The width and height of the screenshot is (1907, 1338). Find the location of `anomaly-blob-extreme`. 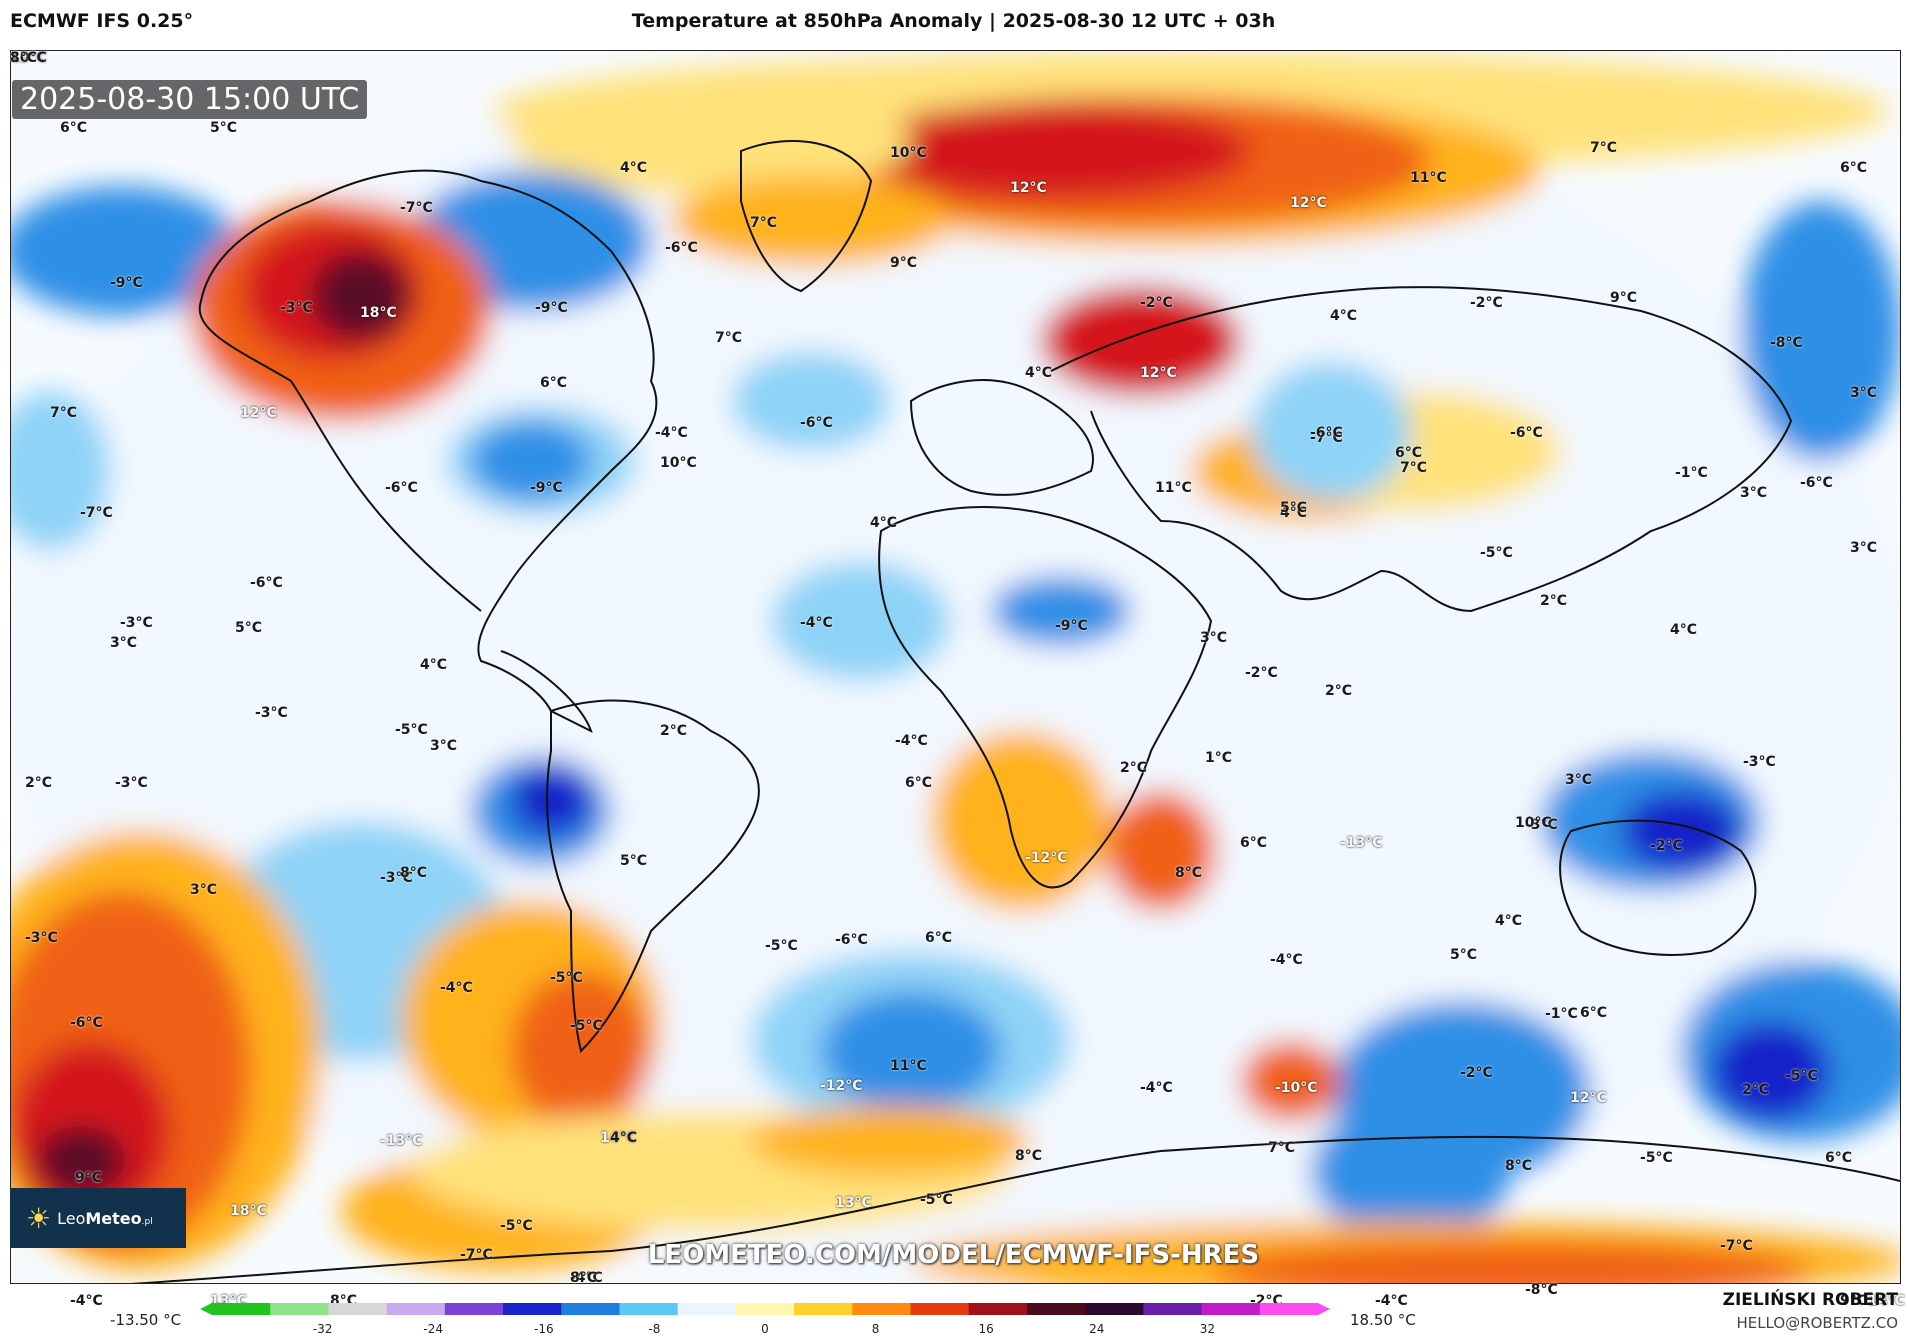

anomaly-blob-extreme is located at coordinates (81, 1161).